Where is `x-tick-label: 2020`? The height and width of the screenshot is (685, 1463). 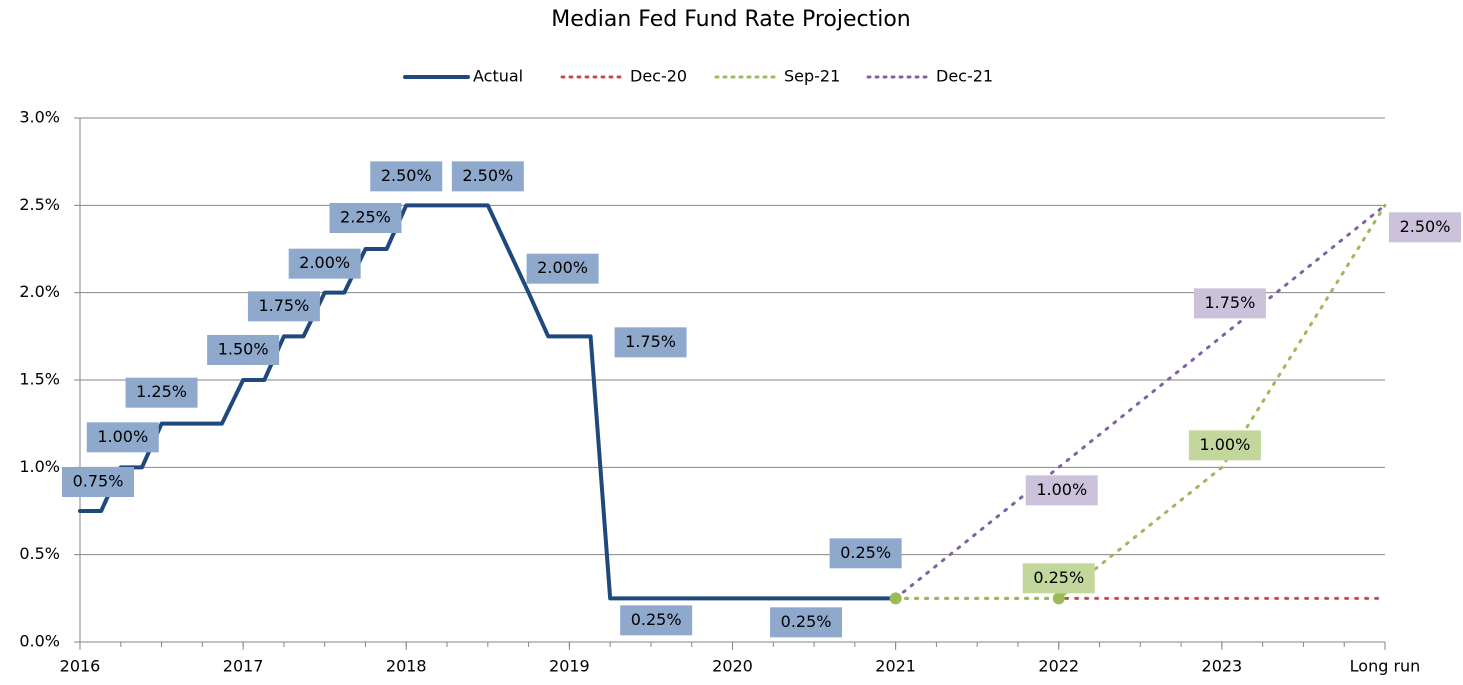
x-tick-label: 2020 is located at coordinates (732, 666).